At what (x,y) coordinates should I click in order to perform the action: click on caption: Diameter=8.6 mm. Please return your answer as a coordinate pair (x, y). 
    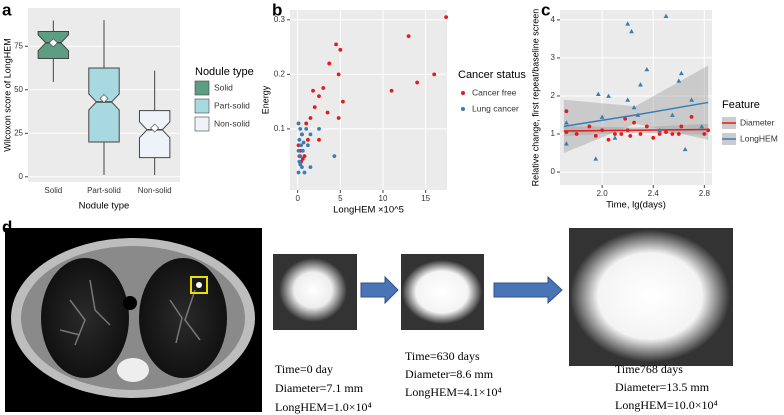
    Looking at the image, I should click on (449, 374).